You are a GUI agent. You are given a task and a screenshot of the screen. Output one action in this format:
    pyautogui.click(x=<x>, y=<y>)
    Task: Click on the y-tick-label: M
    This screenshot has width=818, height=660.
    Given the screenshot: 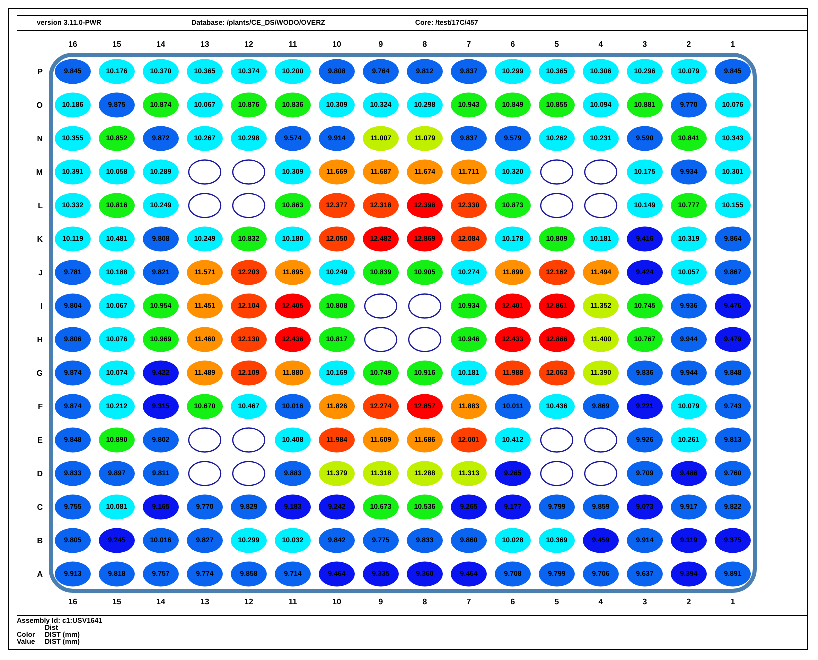 What is the action you would take?
    pyautogui.click(x=40, y=173)
    